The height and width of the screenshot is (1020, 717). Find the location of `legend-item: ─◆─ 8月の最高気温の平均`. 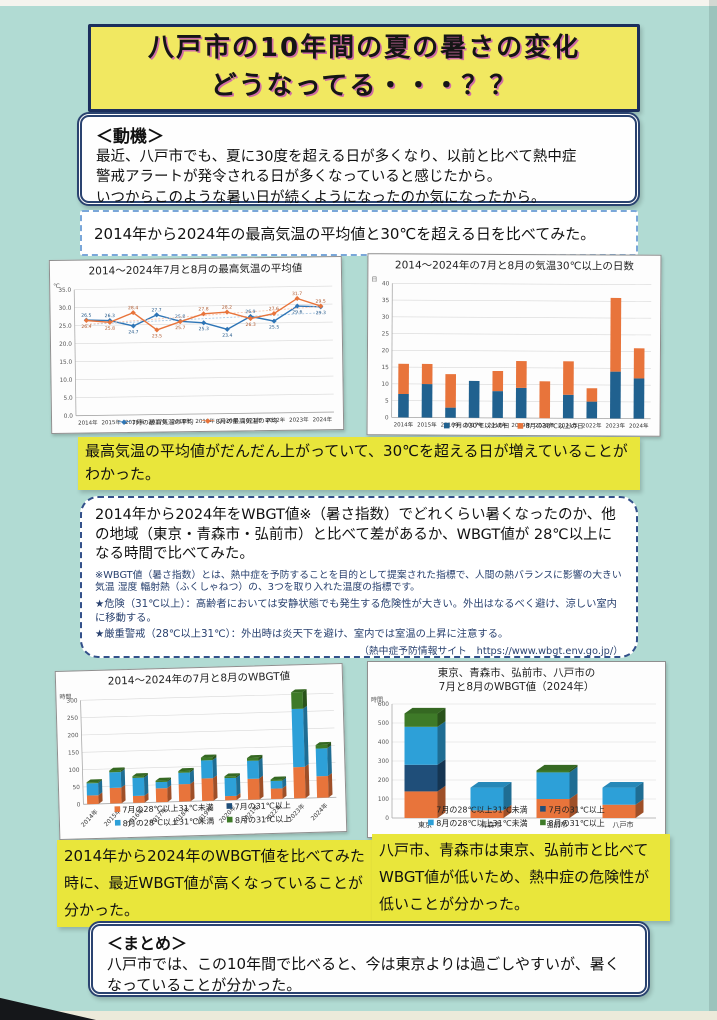

legend-item: ─◆─ 8月の最高気温の平均 is located at coordinates (240, 421).